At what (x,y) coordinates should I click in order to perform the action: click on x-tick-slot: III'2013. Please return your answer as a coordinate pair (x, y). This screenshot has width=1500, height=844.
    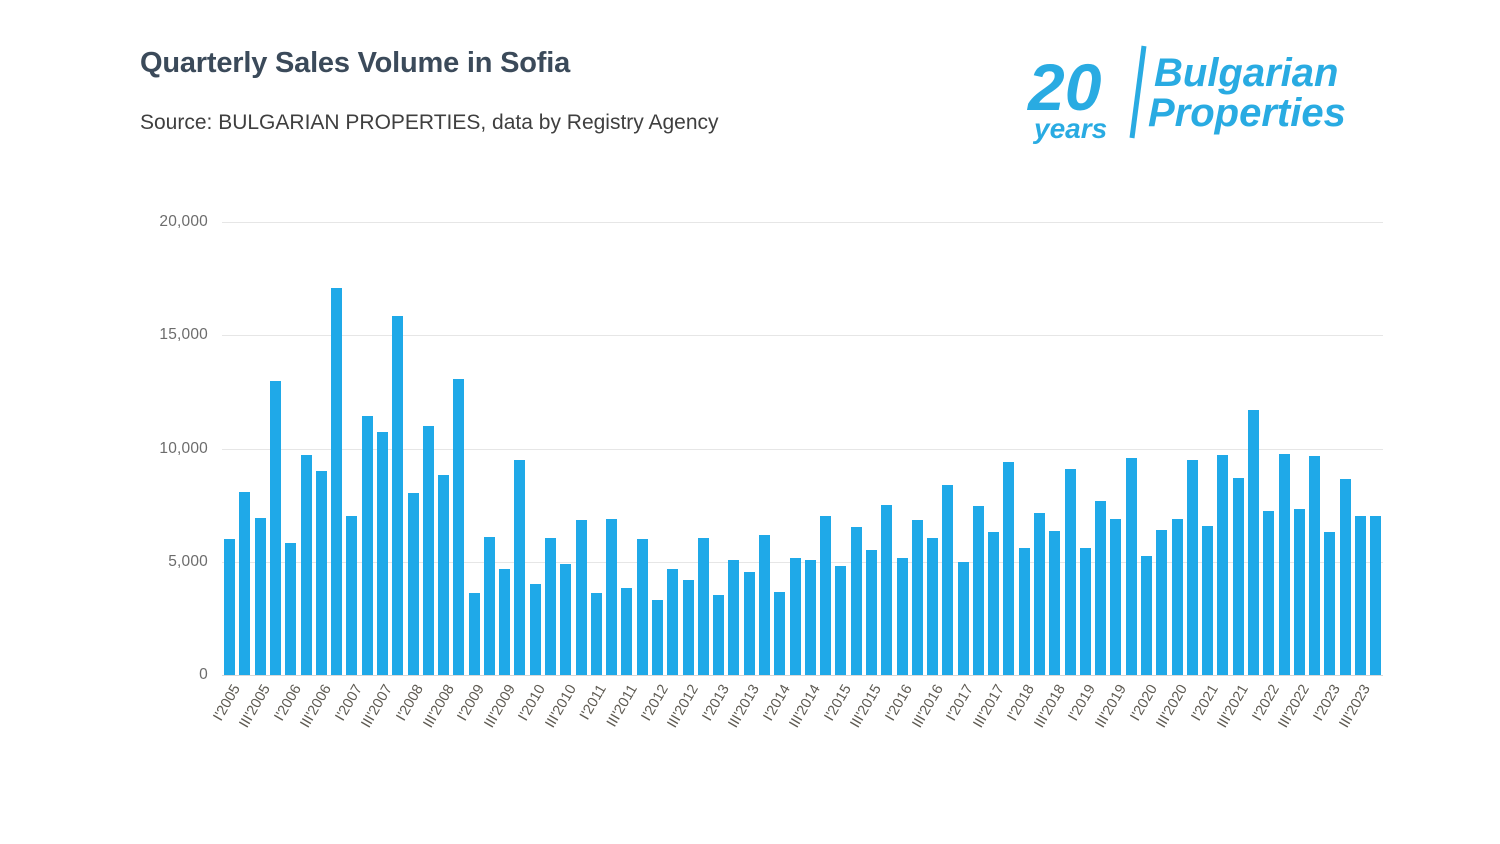
    Looking at the image, I should click on (744, 738).